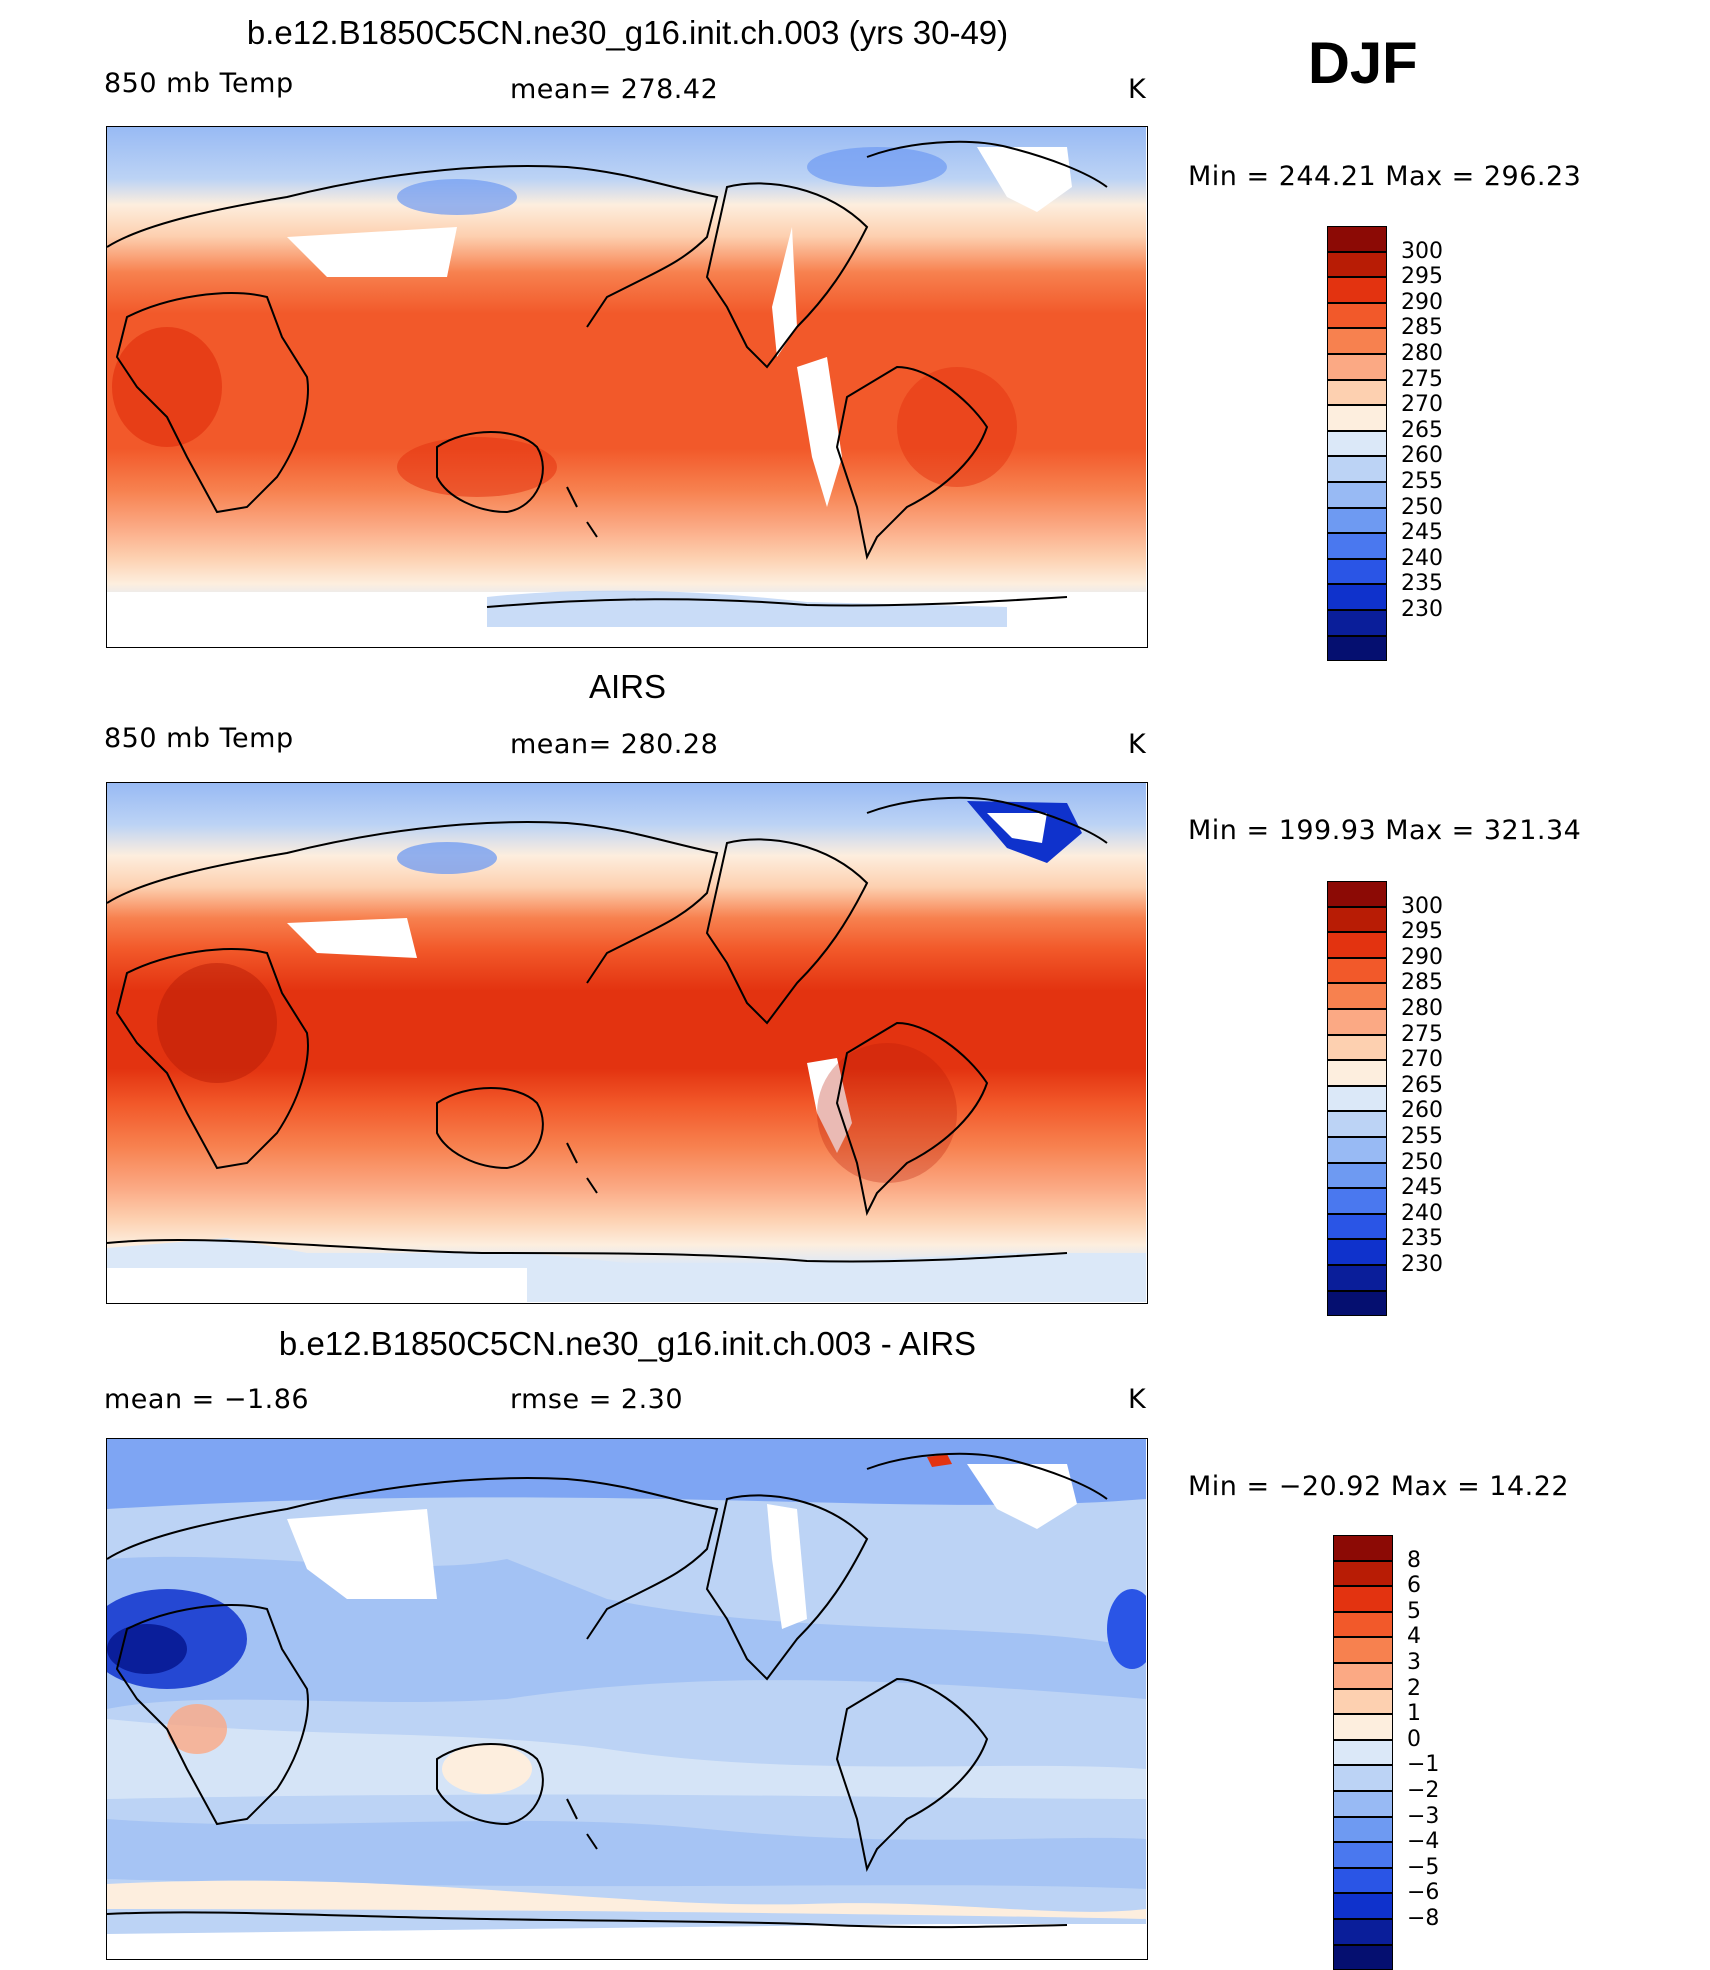 The image size is (1710, 1970). What do you see at coordinates (1137, 89) in the screenshot?
I see `panel-1-units-label: K` at bounding box center [1137, 89].